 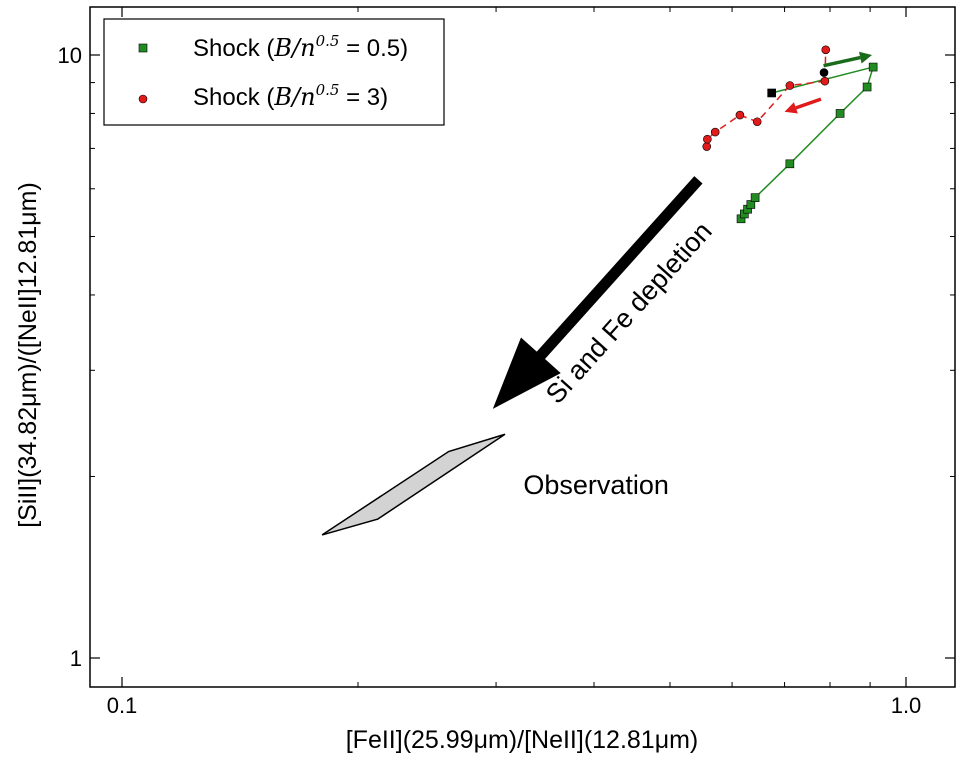 I want to click on legend-box, so click(x=274, y=72).